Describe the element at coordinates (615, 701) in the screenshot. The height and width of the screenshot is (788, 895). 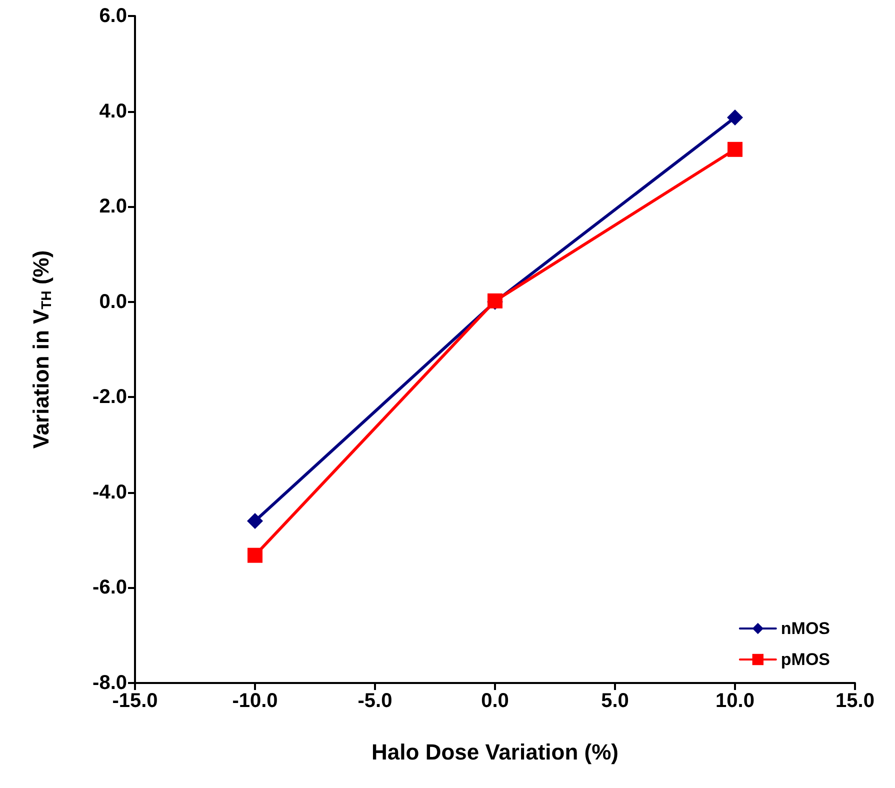
I see `x-tick-label: 5.0` at that location.